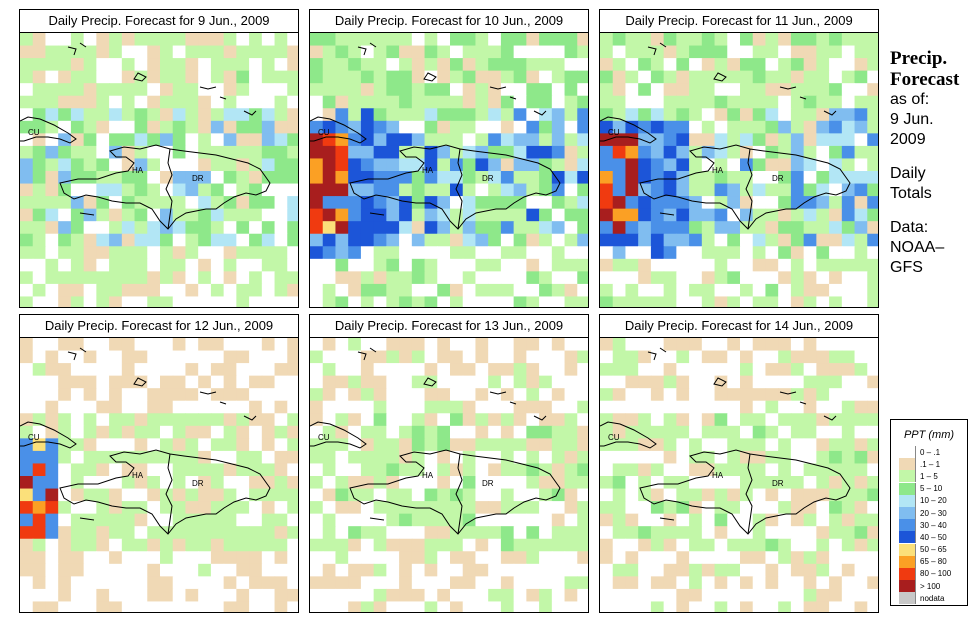 Image resolution: width=975 pixels, height=635 pixels. Describe the element at coordinates (919, 58) in the screenshot. I see `side-title-1: Precip.` at that location.